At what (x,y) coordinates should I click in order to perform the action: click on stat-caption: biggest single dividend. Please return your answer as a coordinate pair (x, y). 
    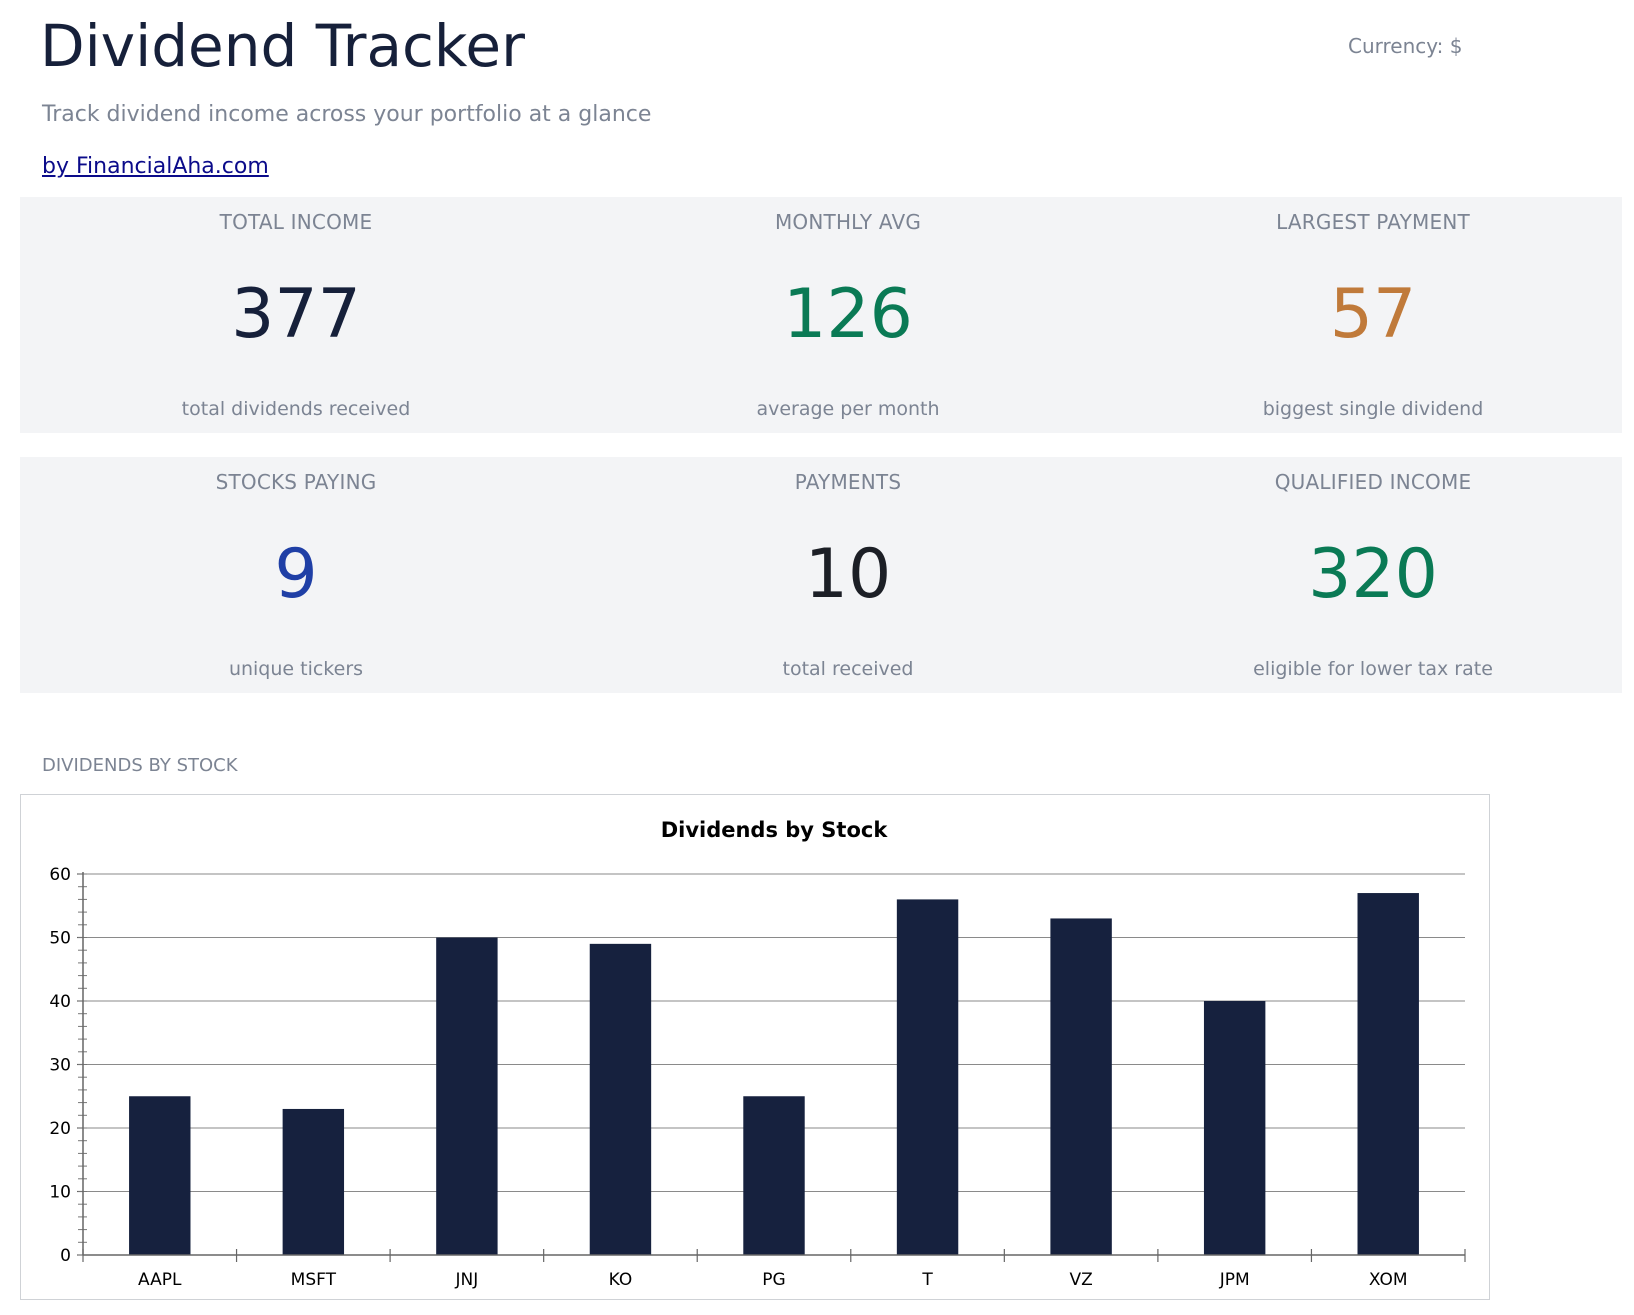
    Looking at the image, I should click on (1373, 409).